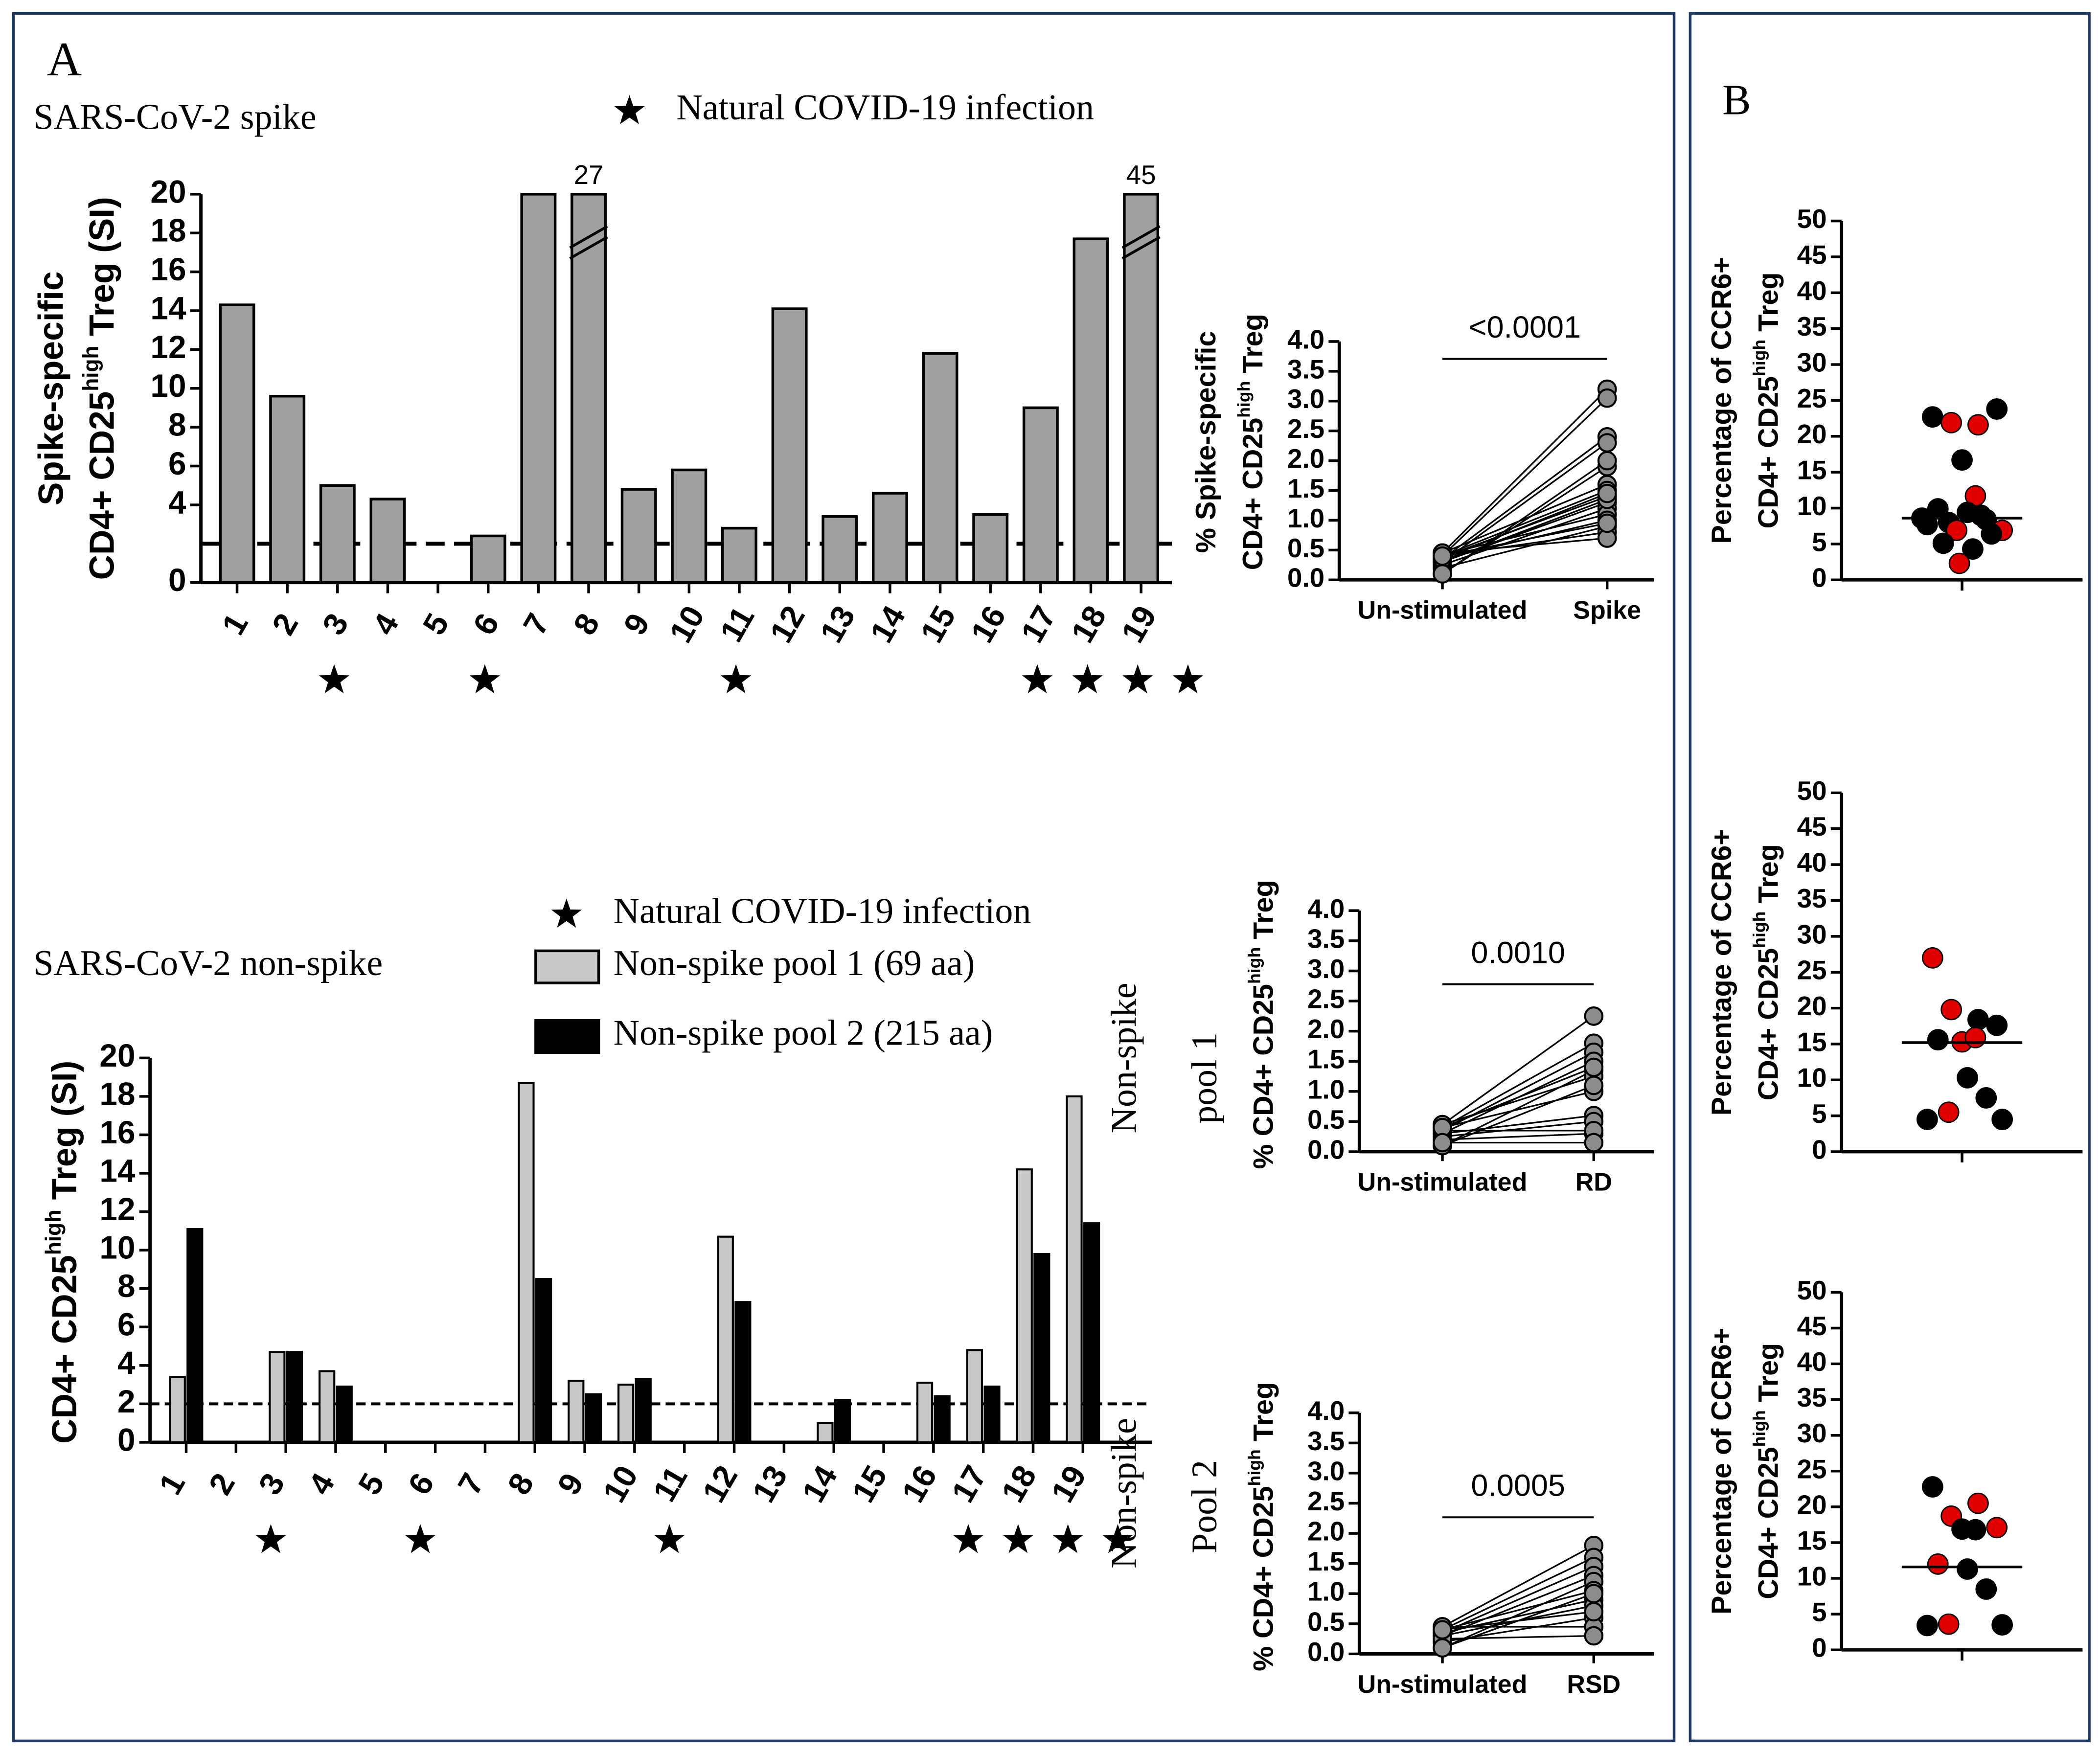 This screenshot has width=2100, height=1753. What do you see at coordinates (822, 910) in the screenshot?
I see `legend-label: Natural COVID-19 infection` at bounding box center [822, 910].